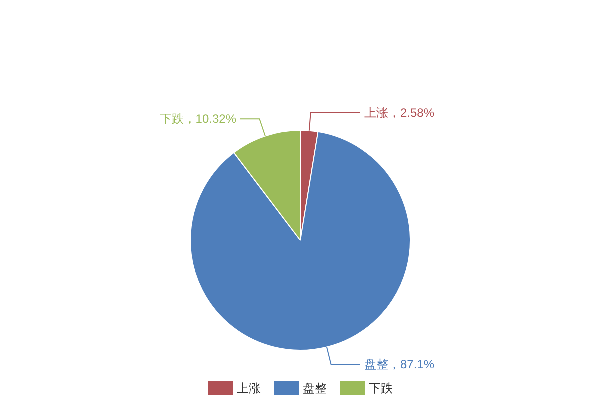  What do you see at coordinates (198, 119) in the screenshot?
I see `data-label: 下跌，10.32%` at bounding box center [198, 119].